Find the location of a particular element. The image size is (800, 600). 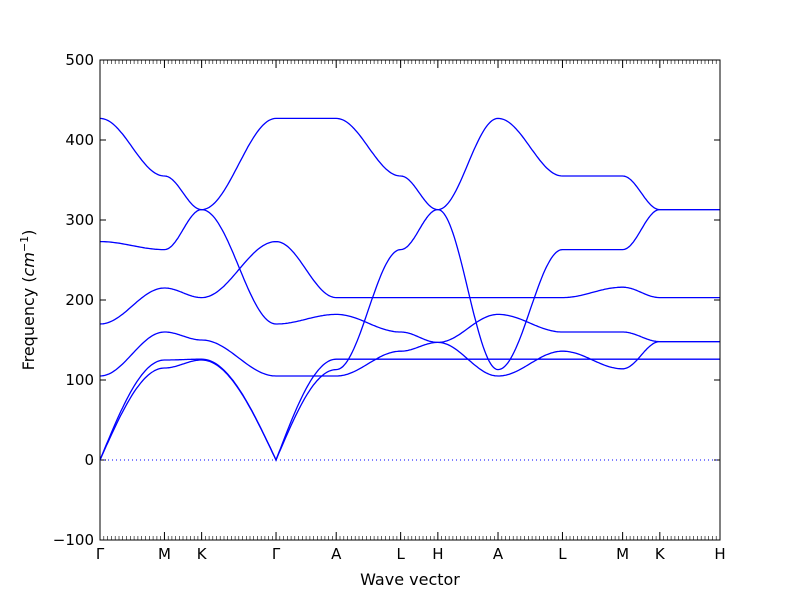

y-axis-label-text: Frequency ( is located at coordinates (28, 323).